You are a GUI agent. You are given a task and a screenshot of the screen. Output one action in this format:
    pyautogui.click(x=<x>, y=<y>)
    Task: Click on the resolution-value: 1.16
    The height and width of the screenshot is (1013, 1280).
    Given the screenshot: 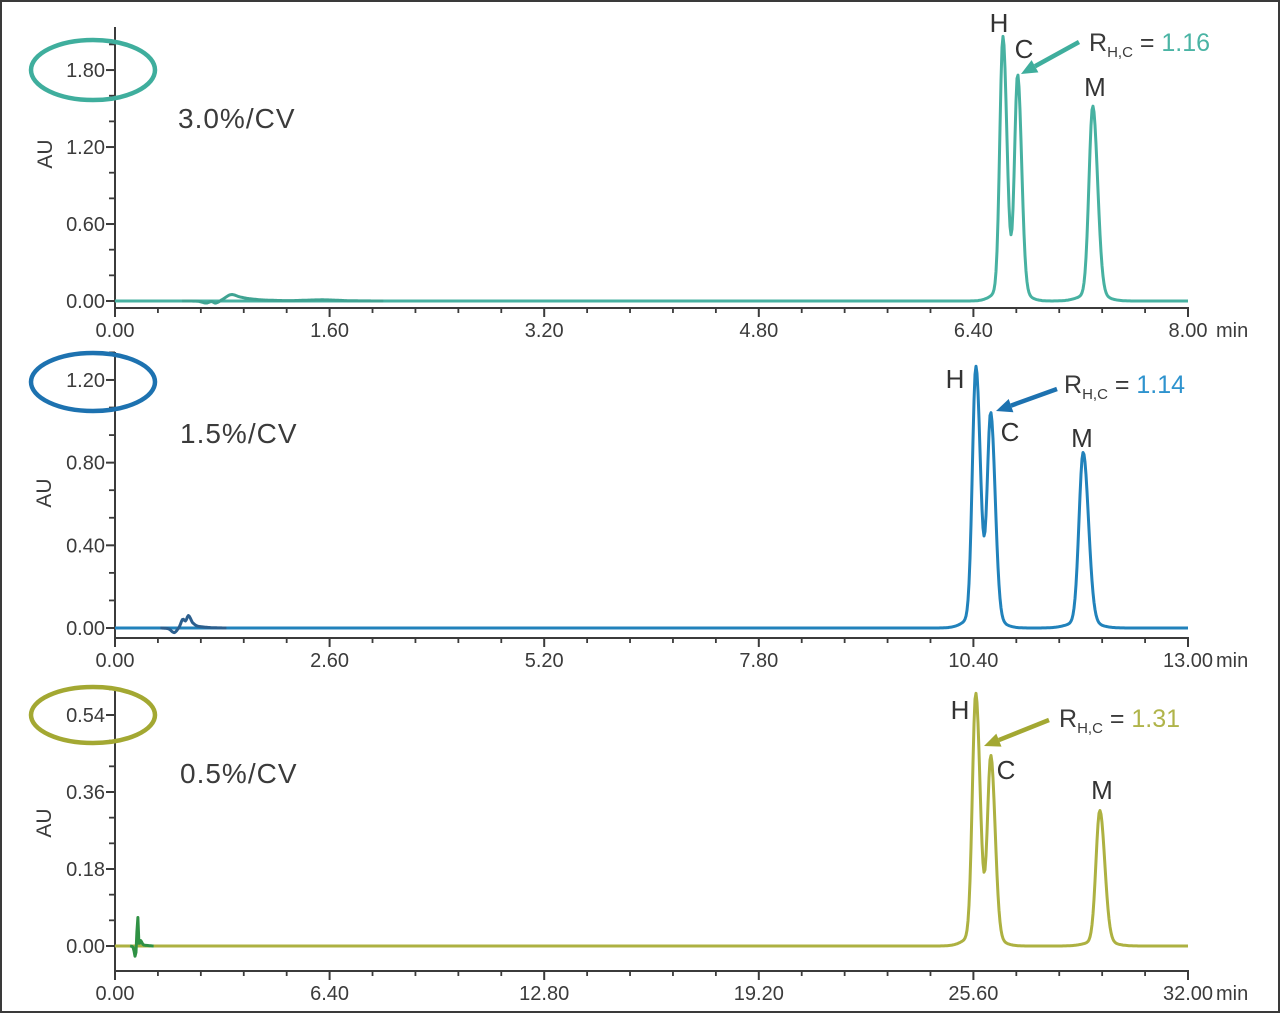 What is the action you would take?
    pyautogui.click(x=1186, y=43)
    